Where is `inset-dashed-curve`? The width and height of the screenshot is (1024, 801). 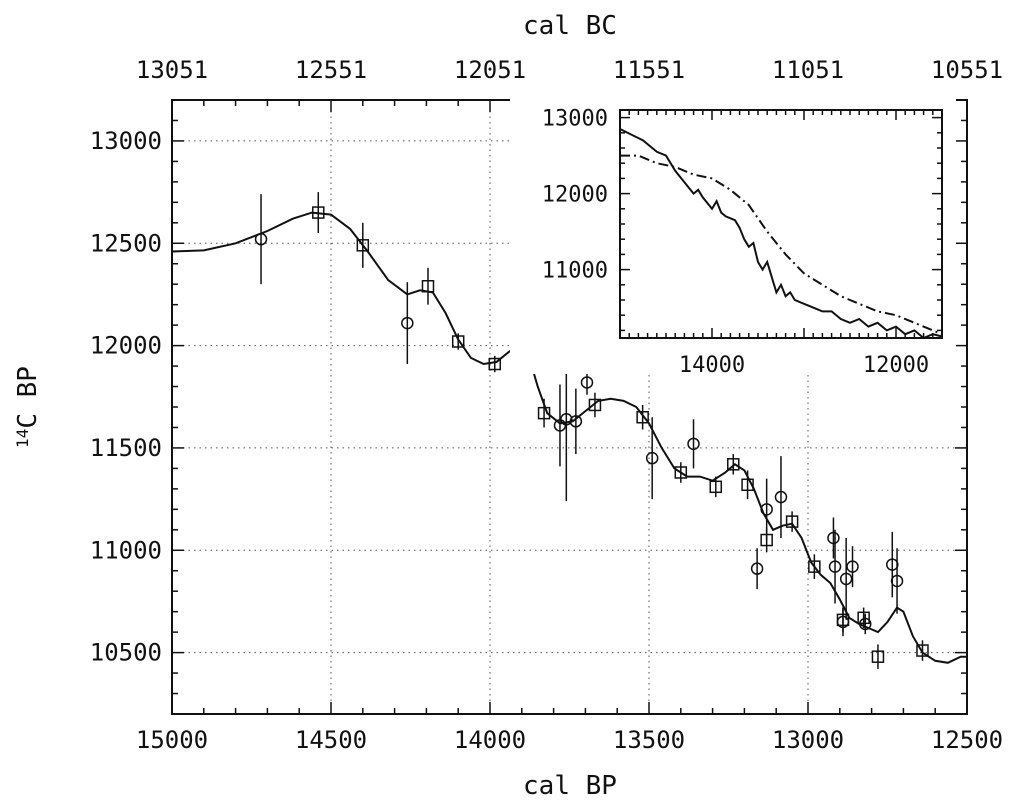
inset-dashed-curve is located at coordinates (781, 245).